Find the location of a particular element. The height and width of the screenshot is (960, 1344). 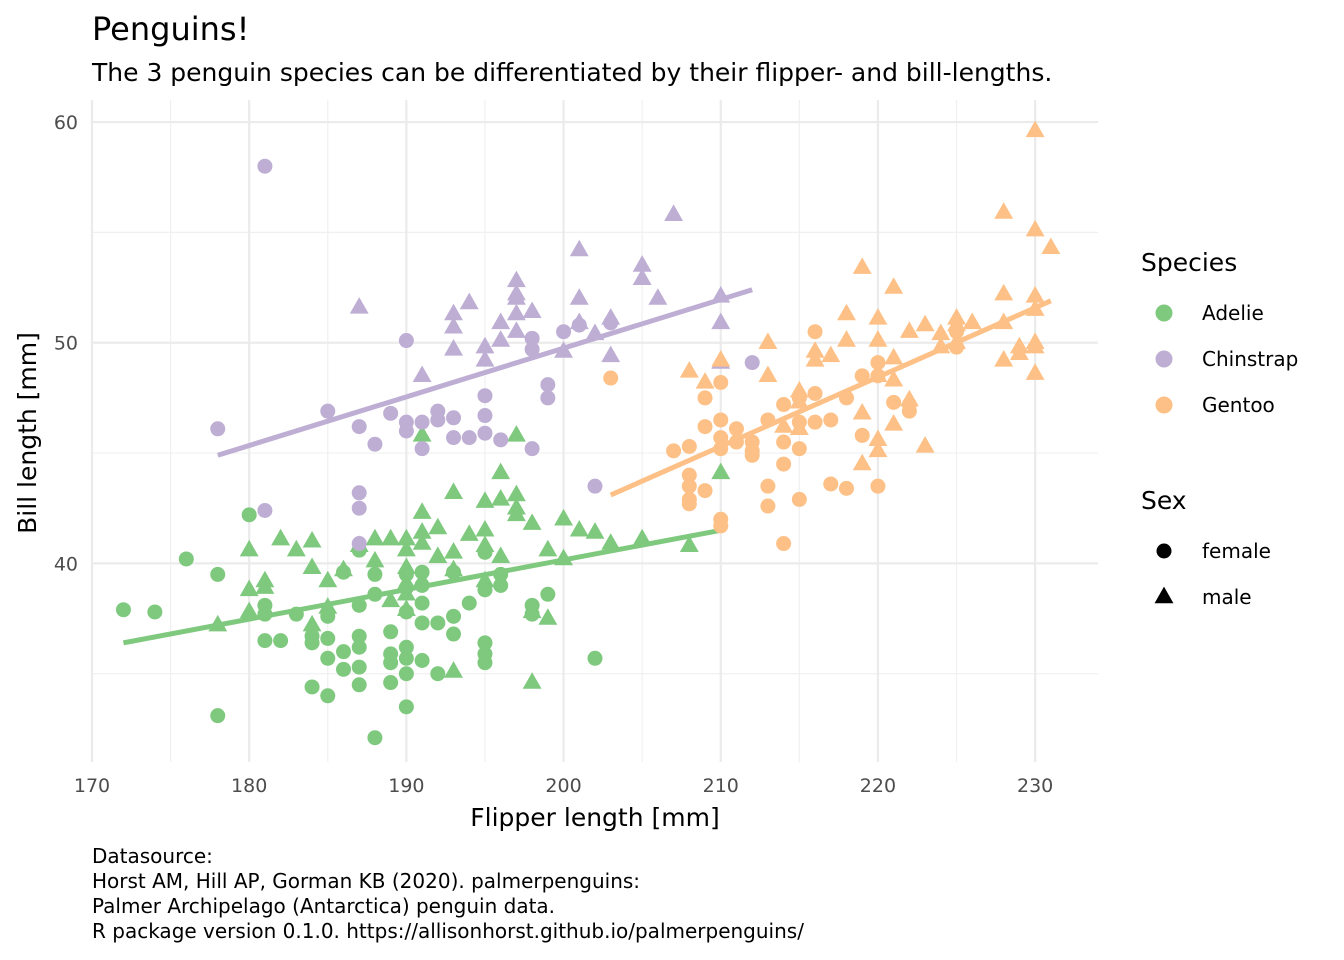

caption-line: Datasource: is located at coordinates (152, 856).